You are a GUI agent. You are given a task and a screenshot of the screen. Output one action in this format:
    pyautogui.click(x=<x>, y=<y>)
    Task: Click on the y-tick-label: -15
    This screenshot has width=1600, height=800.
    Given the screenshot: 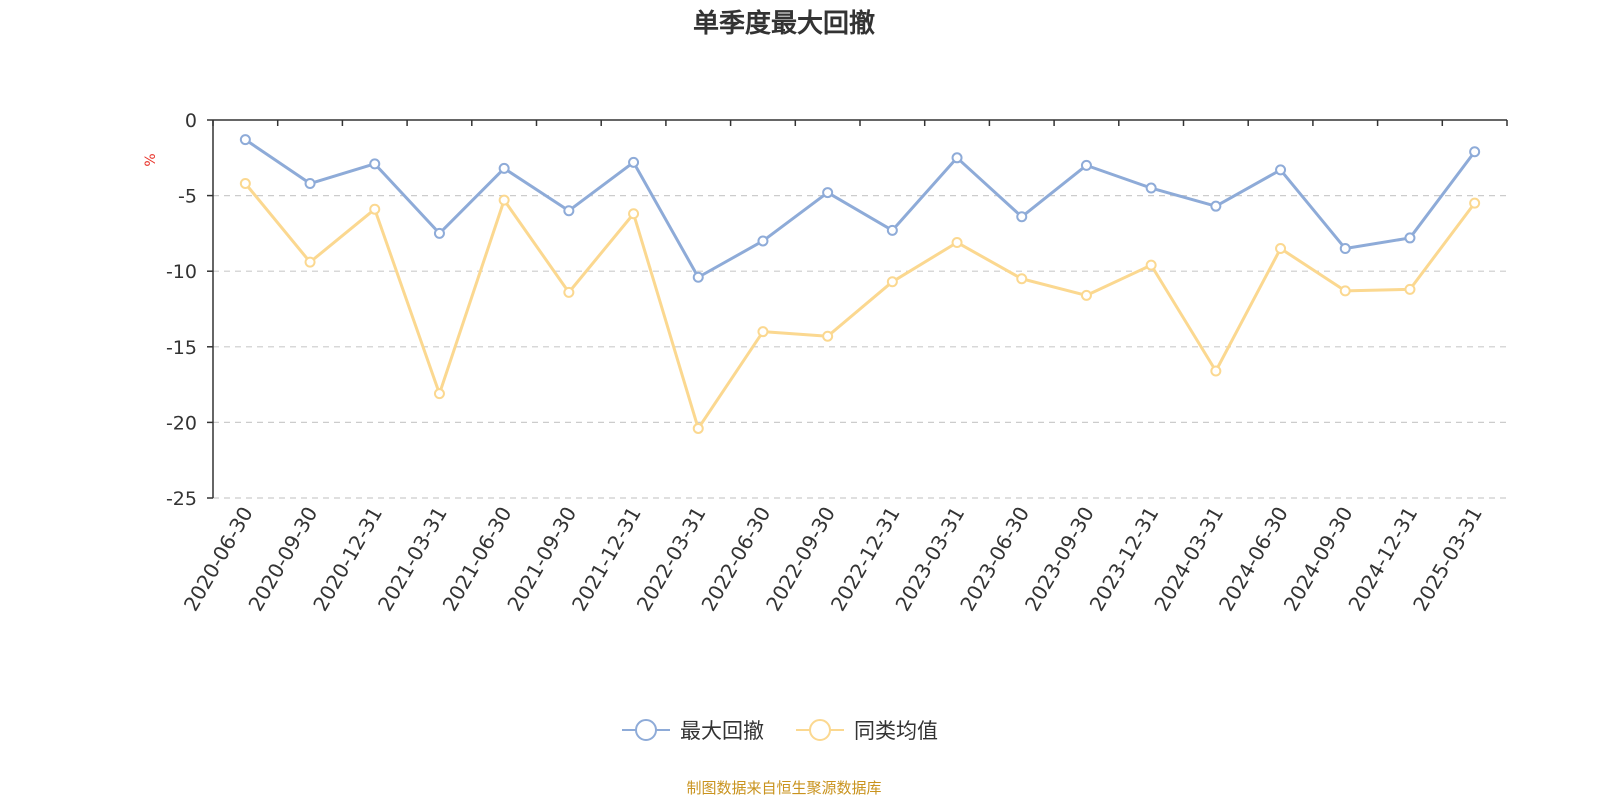 What is the action you would take?
    pyautogui.click(x=181, y=348)
    